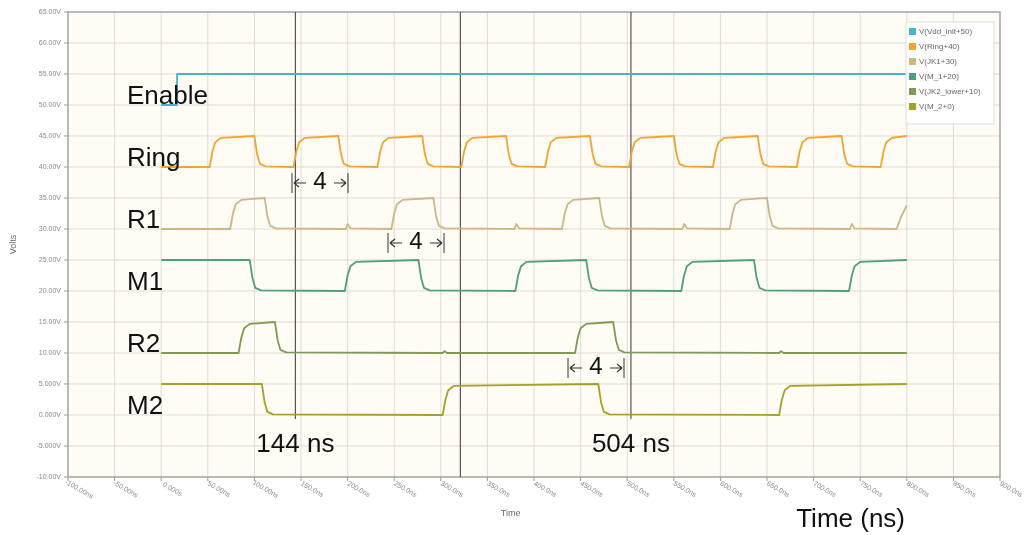 Image resolution: width=1024 pixels, height=535 pixels. I want to click on annotation: R1, so click(144, 219).